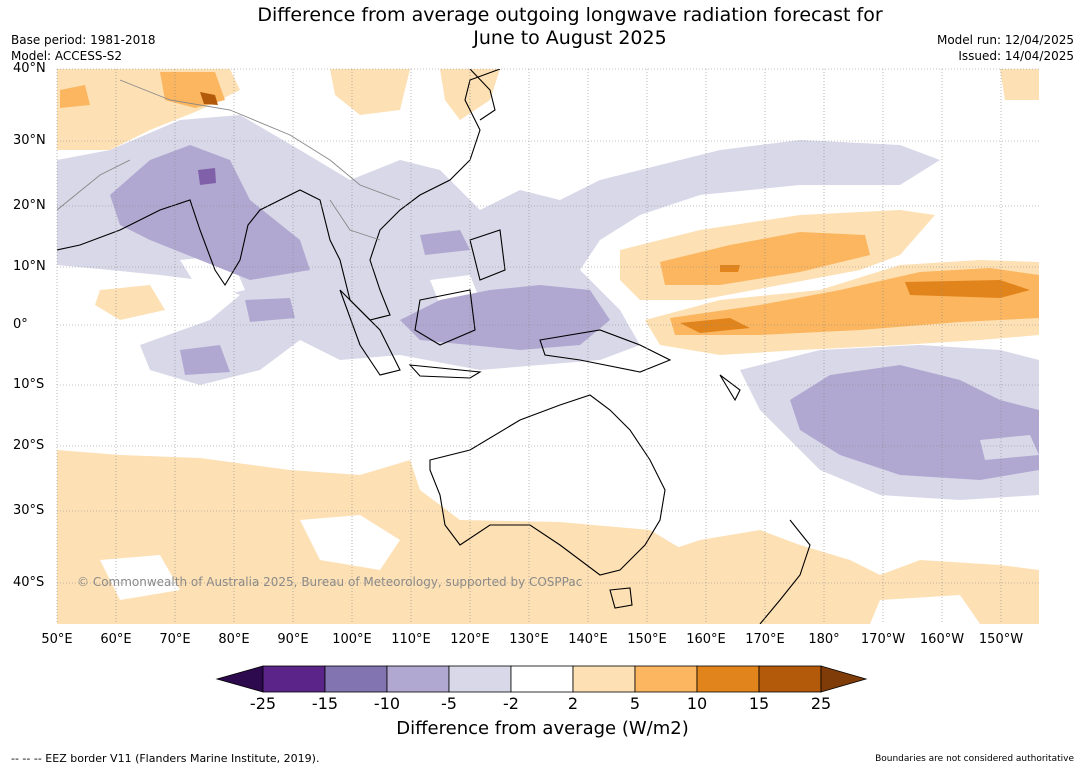 Image resolution: width=1085 pixels, height=770 pixels. I want to click on longitude-label: 130°E, so click(529, 639).